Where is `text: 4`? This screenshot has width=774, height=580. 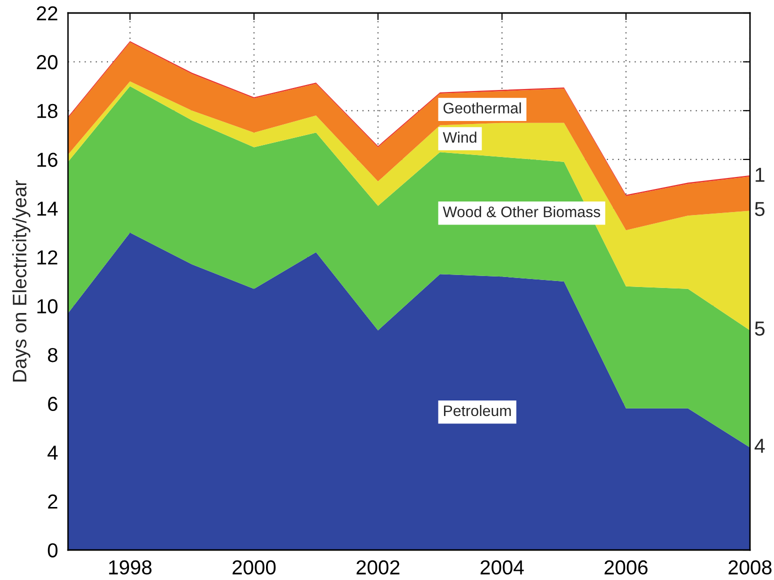
text: 4 is located at coordinates (759, 445).